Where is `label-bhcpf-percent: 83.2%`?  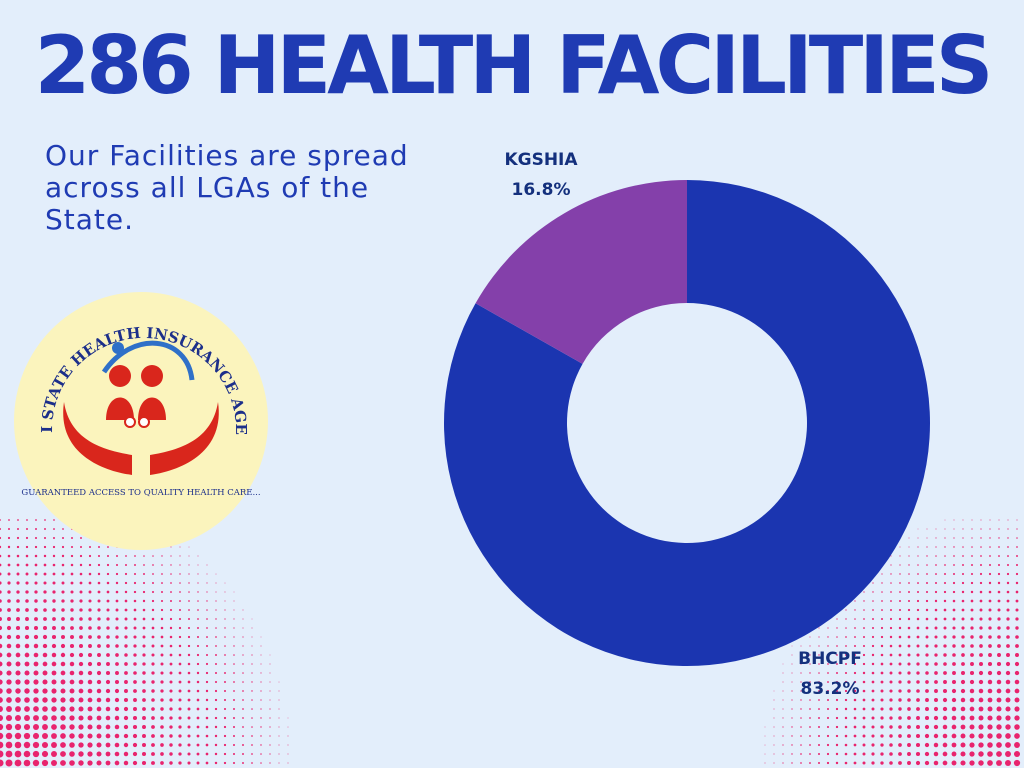
label-bhcpf-percent: 83.2% is located at coordinates (830, 689).